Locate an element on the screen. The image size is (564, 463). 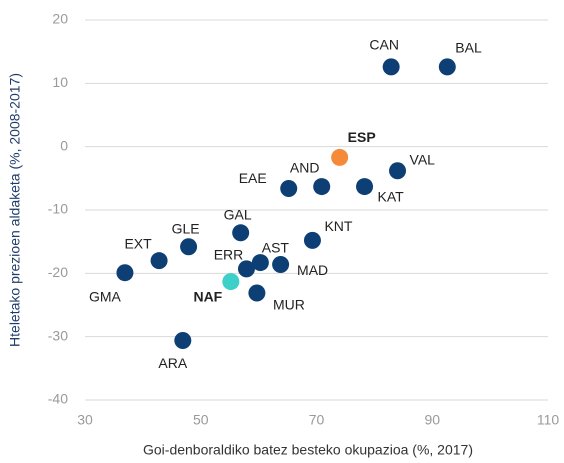
x-tick-label: 90 is located at coordinates (432, 420).